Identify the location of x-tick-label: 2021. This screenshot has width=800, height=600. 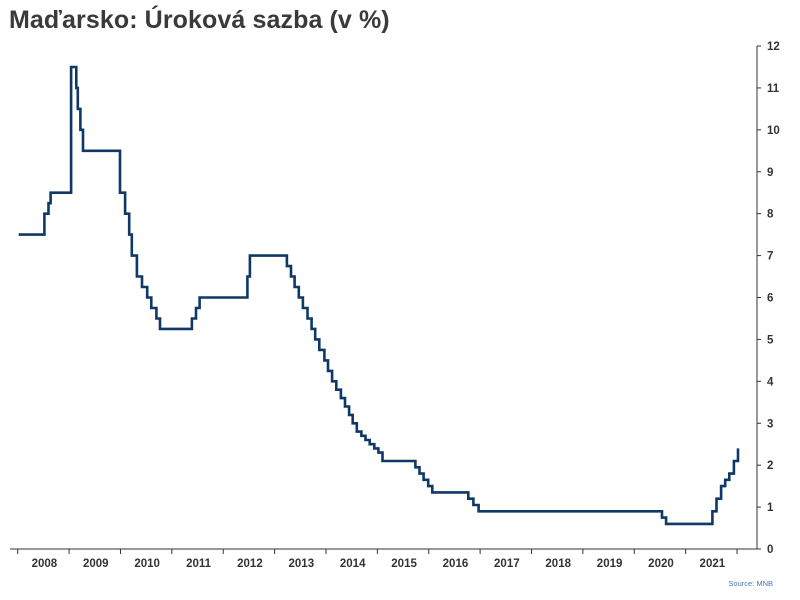
(713, 564).